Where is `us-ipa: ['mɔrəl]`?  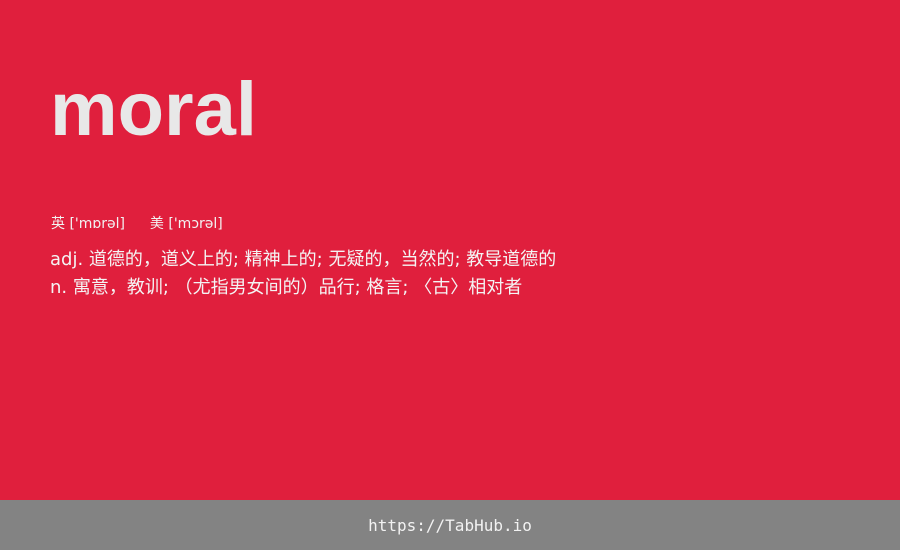
us-ipa: ['mɔrəl] is located at coordinates (195, 224).